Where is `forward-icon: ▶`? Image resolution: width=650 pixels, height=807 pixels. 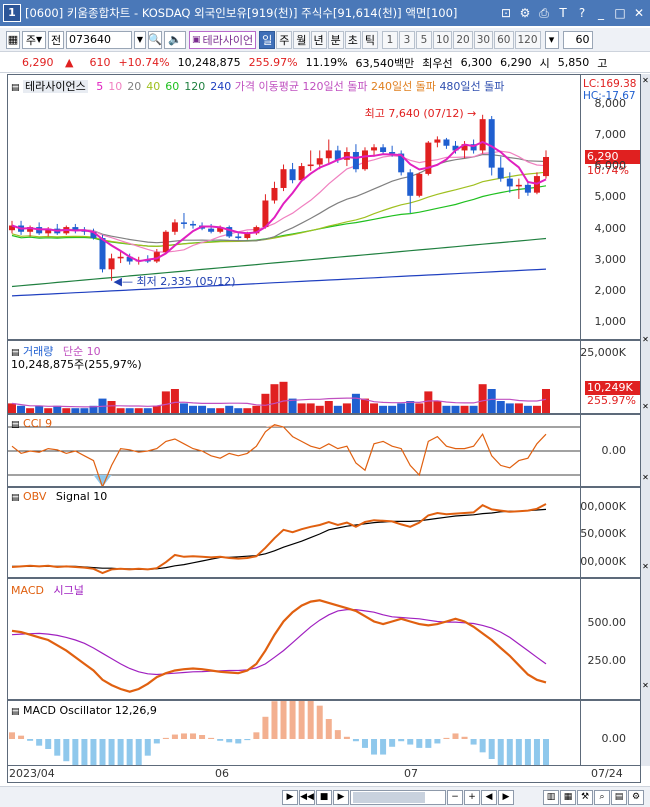 forward-icon: ▶ is located at coordinates (341, 797).